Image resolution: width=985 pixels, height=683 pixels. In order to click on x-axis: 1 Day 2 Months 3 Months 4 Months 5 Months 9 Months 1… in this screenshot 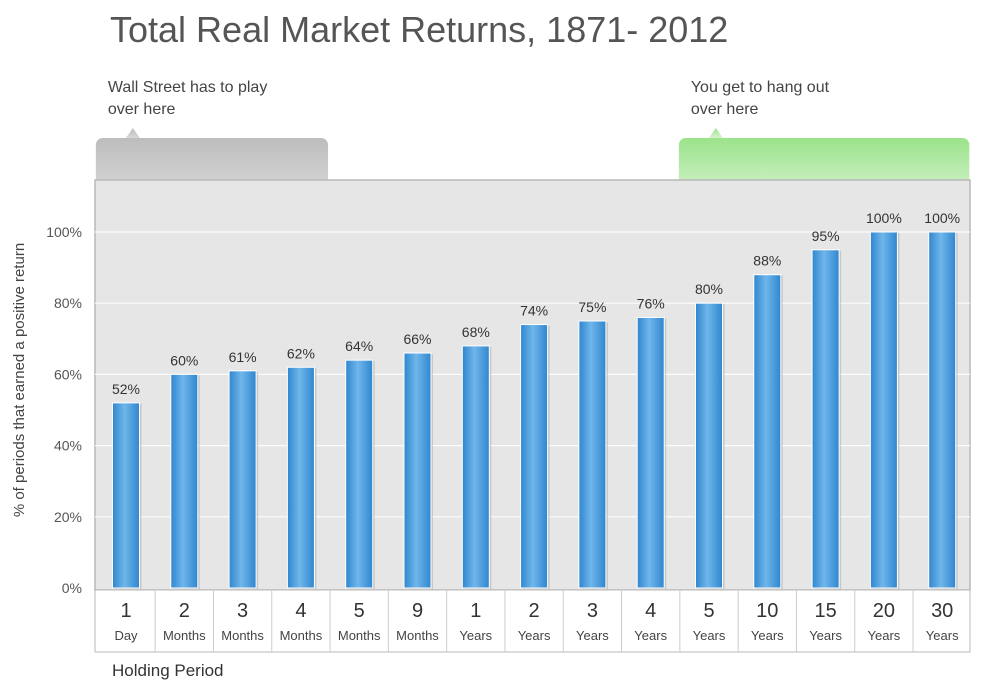, I will do `click(532, 621)`.